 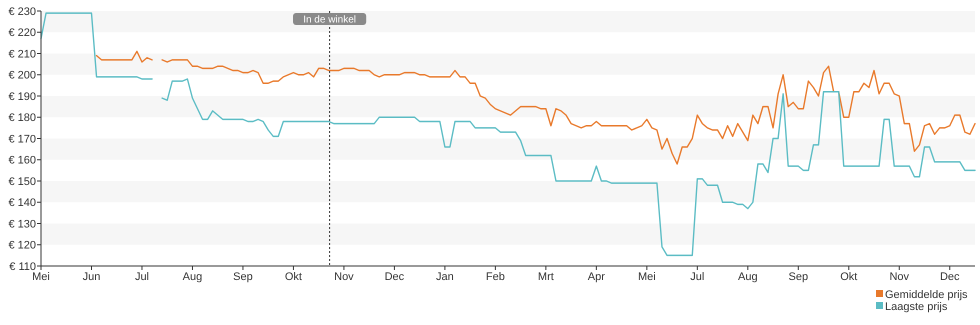 What do you see at coordinates (22, 139) in the screenshot?
I see `y-tick-label: € 170` at bounding box center [22, 139].